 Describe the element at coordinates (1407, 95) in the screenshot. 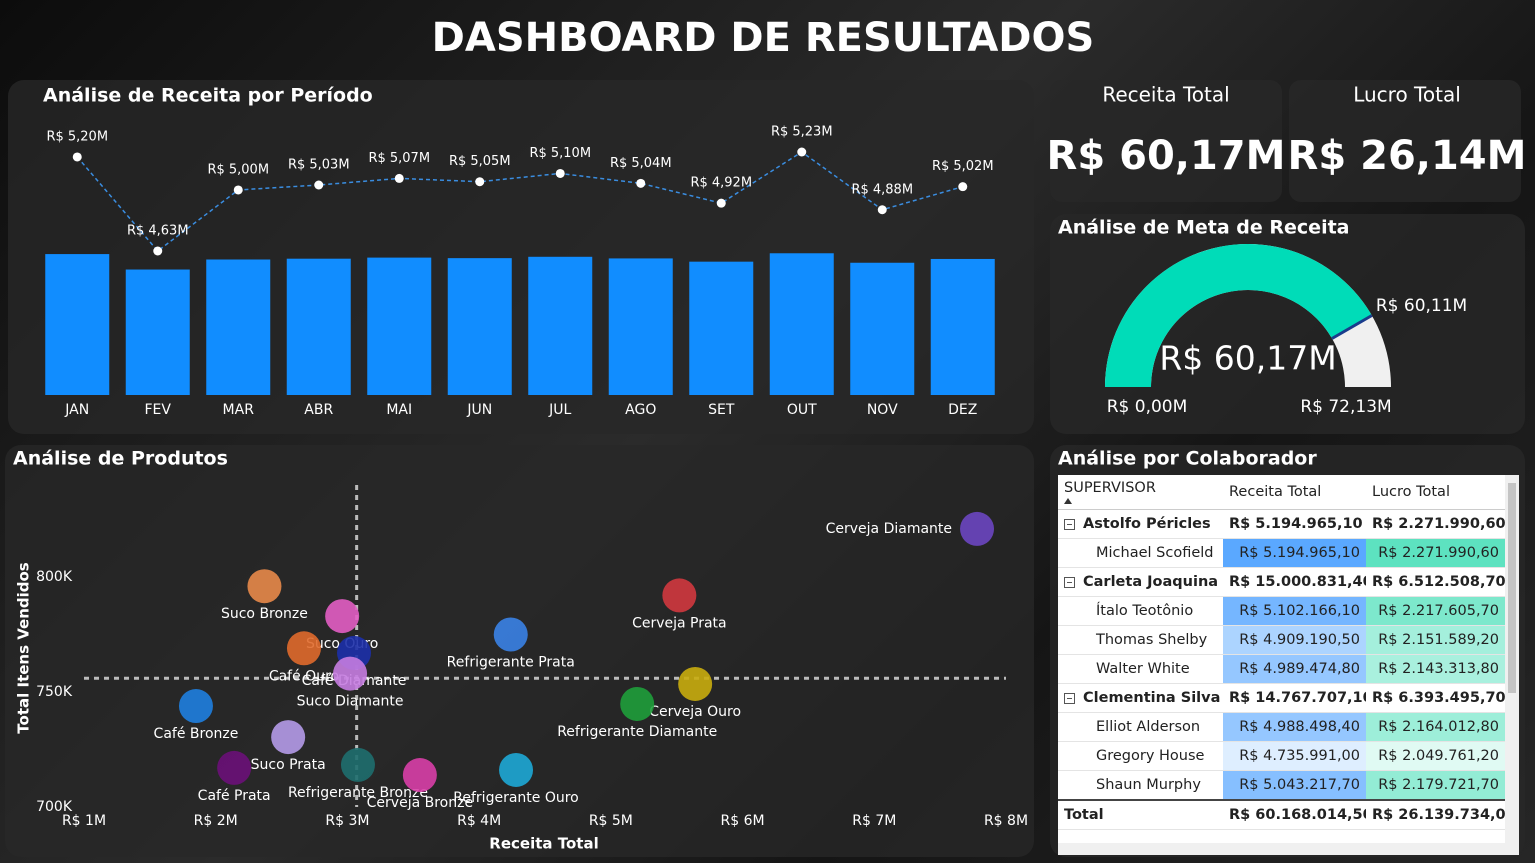

I see `card-title: Lucro Total` at that location.